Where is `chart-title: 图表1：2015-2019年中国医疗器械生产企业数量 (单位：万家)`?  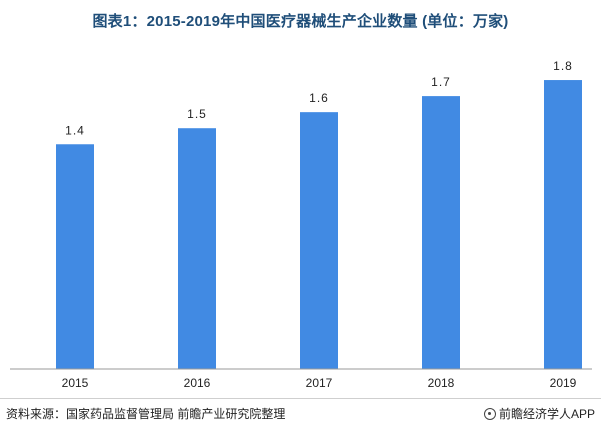 chart-title: 图表1：2015-2019年中国医疗器械生产企业数量 (单位：万家) is located at coordinates (300, 21).